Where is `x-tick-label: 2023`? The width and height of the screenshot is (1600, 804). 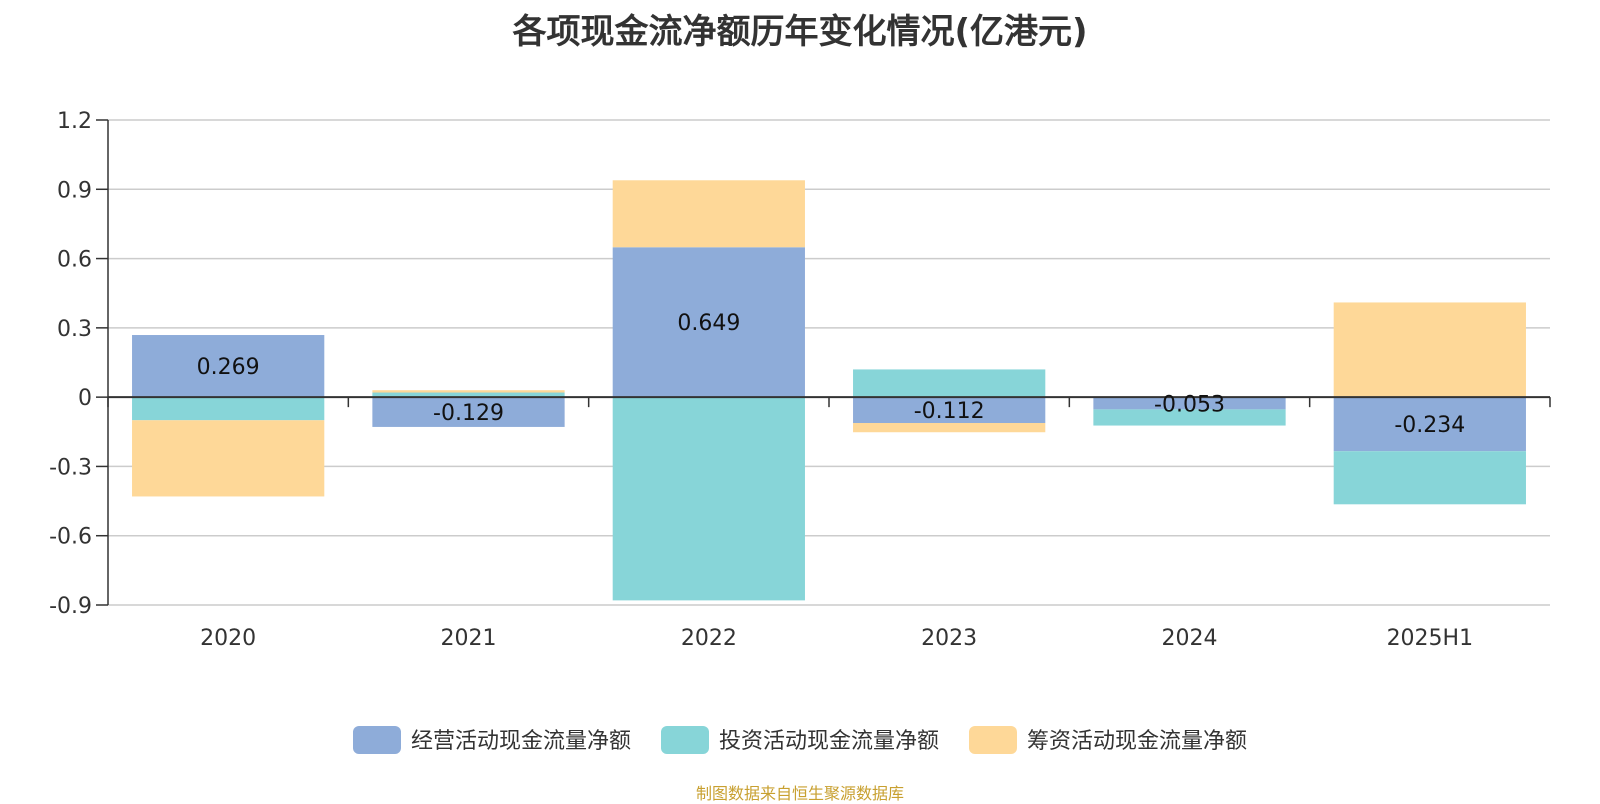
x-tick-label: 2023 is located at coordinates (949, 638).